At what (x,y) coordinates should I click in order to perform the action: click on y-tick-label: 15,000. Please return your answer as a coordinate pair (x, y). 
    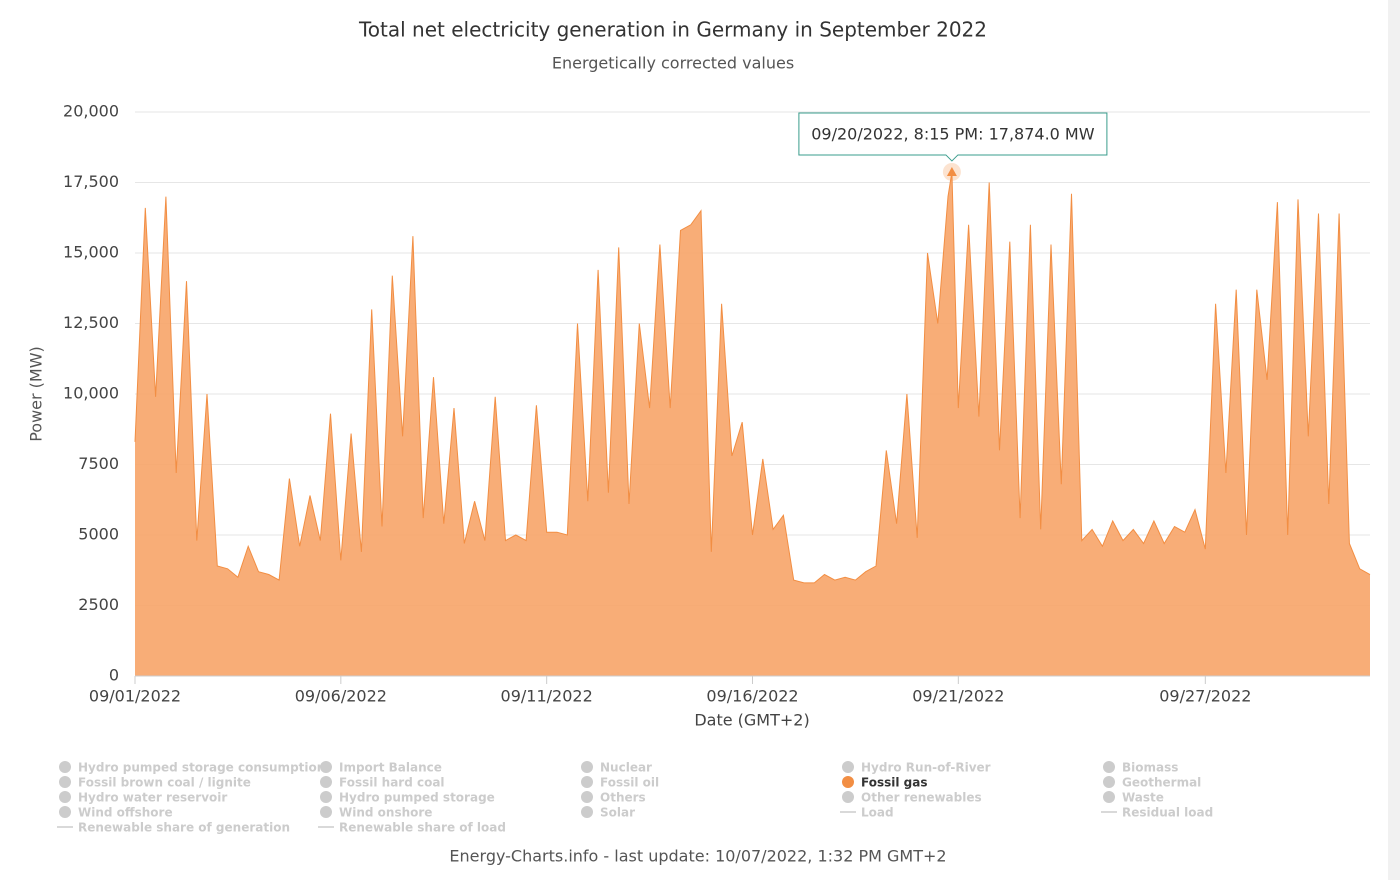
    Looking at the image, I should click on (91, 252).